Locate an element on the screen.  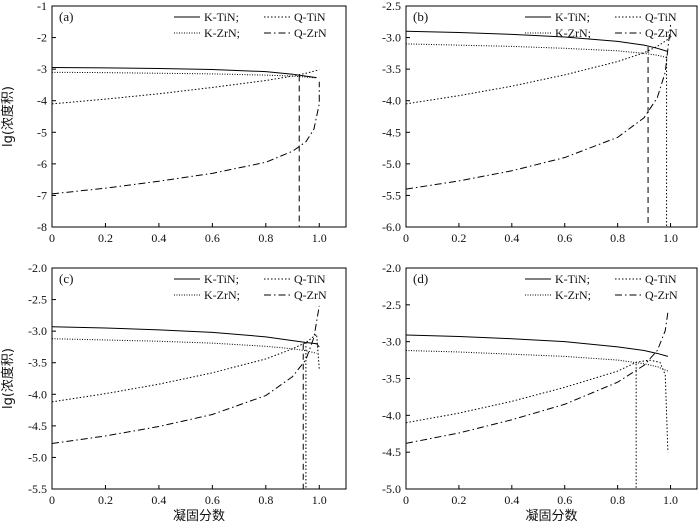
y-tick-label: -5 is located at coordinates (42, 132).